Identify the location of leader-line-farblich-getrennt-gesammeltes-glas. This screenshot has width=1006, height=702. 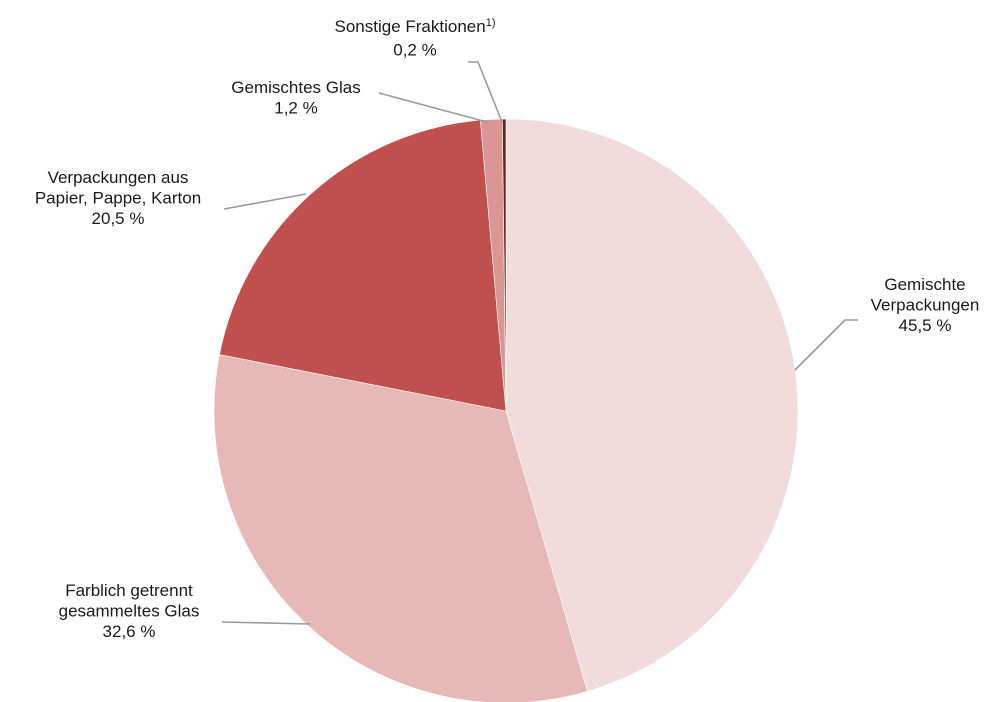
(266, 623).